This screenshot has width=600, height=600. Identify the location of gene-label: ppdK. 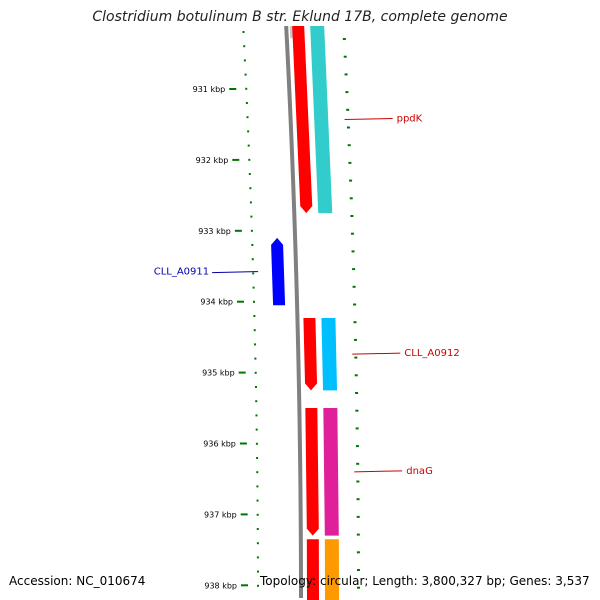
(410, 119).